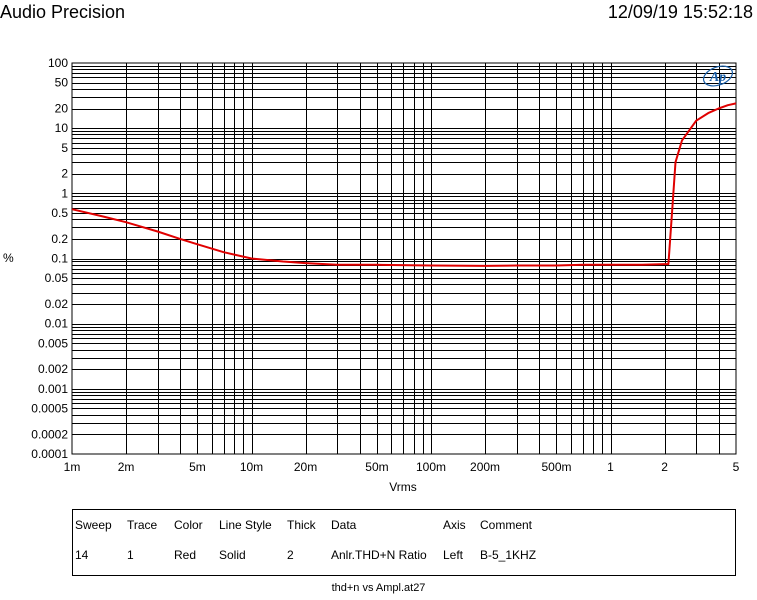 This screenshot has width=757, height=600. Describe the element at coordinates (64, 148) in the screenshot. I see `y-tick-label: 5` at that location.